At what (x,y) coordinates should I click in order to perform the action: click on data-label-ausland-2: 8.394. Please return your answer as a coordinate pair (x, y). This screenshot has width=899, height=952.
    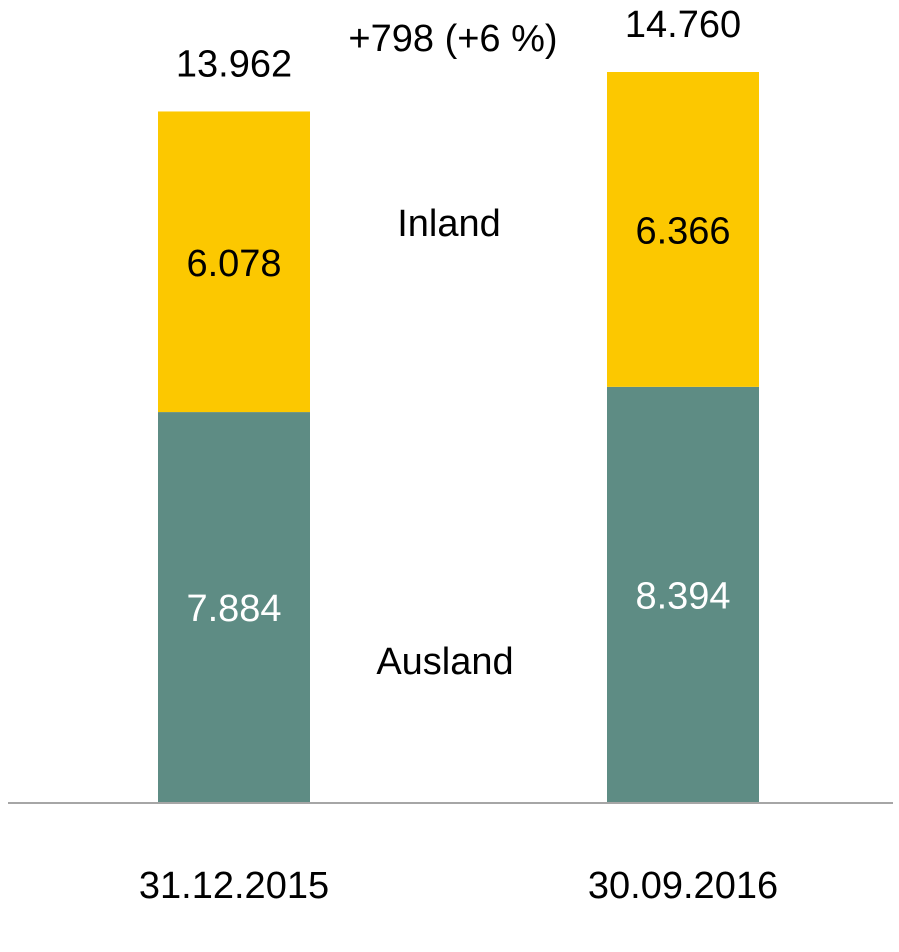
    Looking at the image, I should click on (682, 596).